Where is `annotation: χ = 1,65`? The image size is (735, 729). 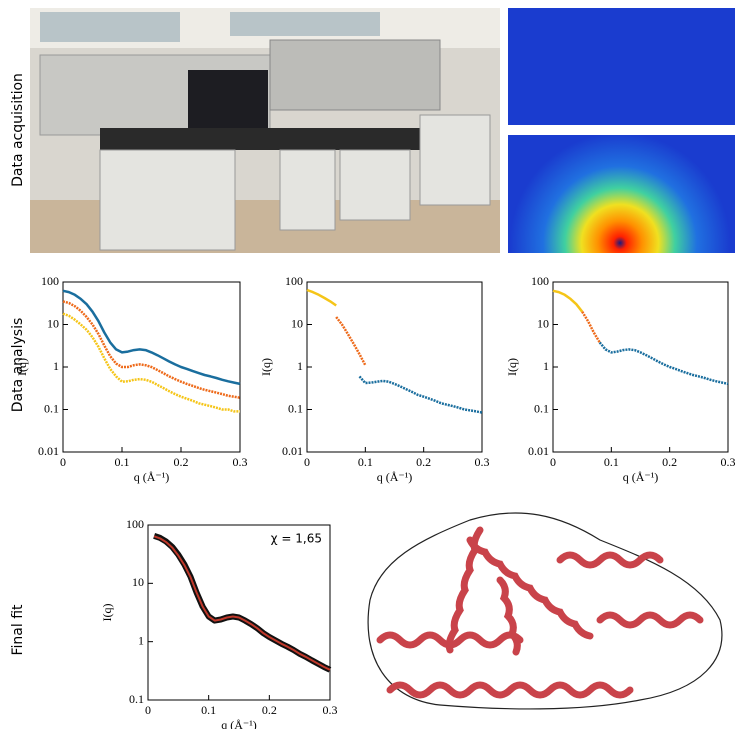 annotation: χ = 1,65 is located at coordinates (296, 539).